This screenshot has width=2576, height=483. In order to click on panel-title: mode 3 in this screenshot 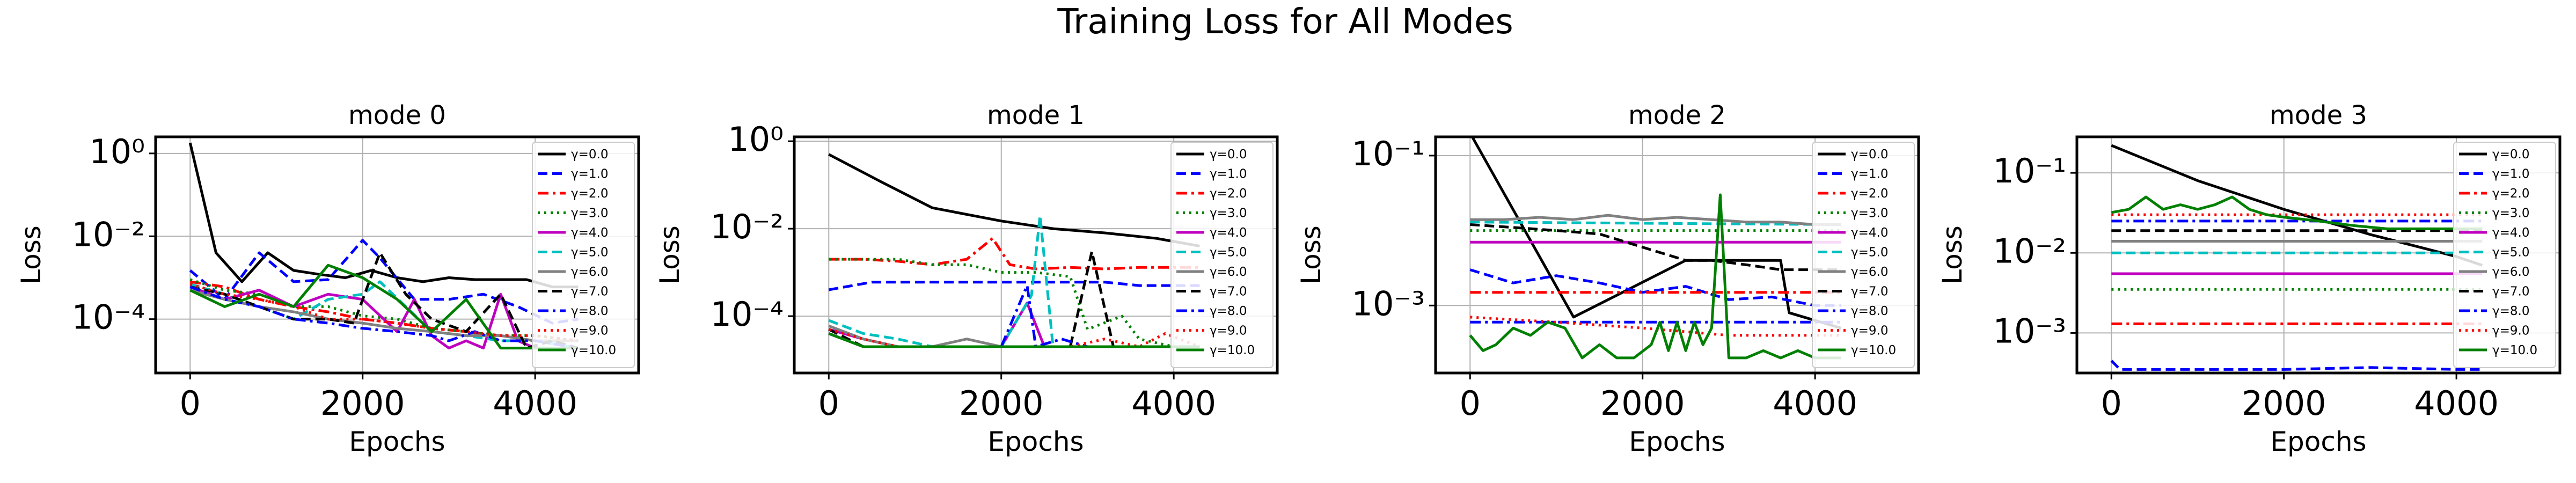, I will do `click(2318, 115)`.